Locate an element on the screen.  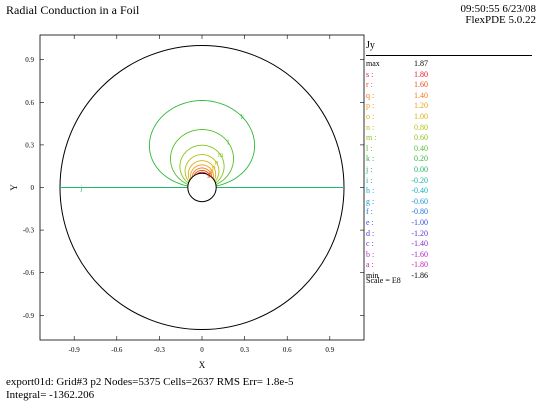
y-tick-label: -0.3 is located at coordinates (29, 231).